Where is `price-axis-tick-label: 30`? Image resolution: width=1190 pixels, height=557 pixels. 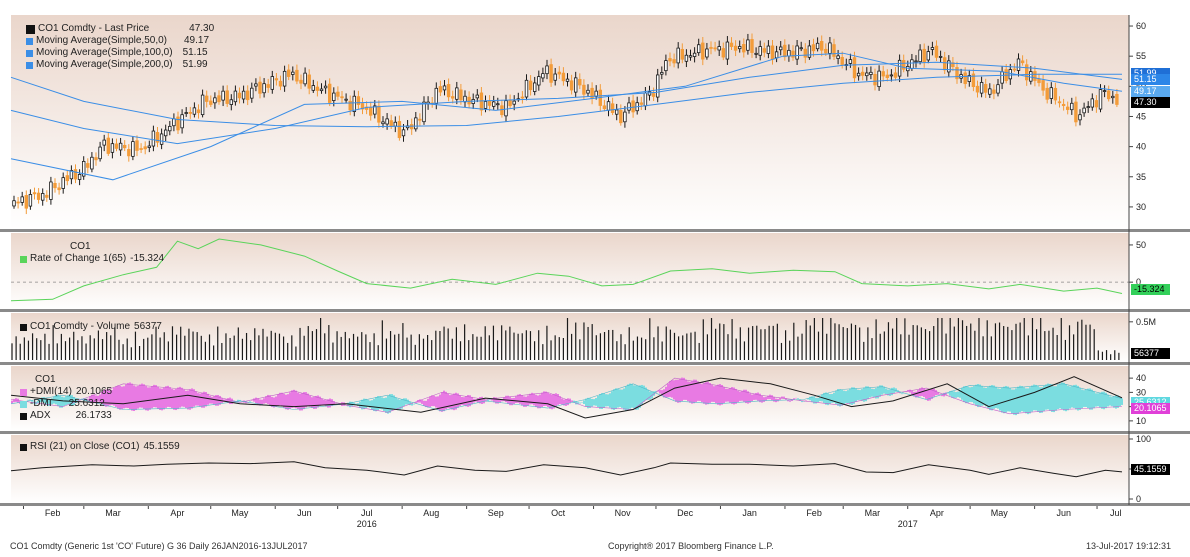
price-axis-tick-label: 30 is located at coordinates (1141, 207).